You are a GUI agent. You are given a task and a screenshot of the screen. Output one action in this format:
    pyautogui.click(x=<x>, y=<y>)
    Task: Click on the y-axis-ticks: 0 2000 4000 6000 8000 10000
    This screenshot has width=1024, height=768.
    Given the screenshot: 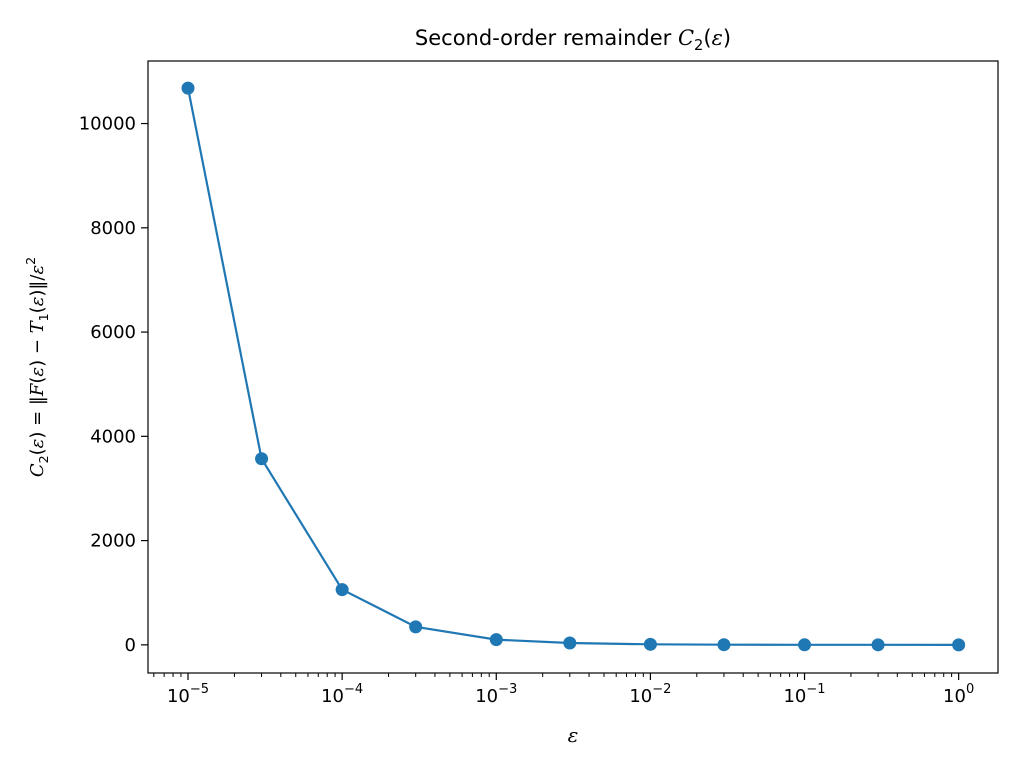 What is the action you would take?
    pyautogui.click(x=113, y=385)
    